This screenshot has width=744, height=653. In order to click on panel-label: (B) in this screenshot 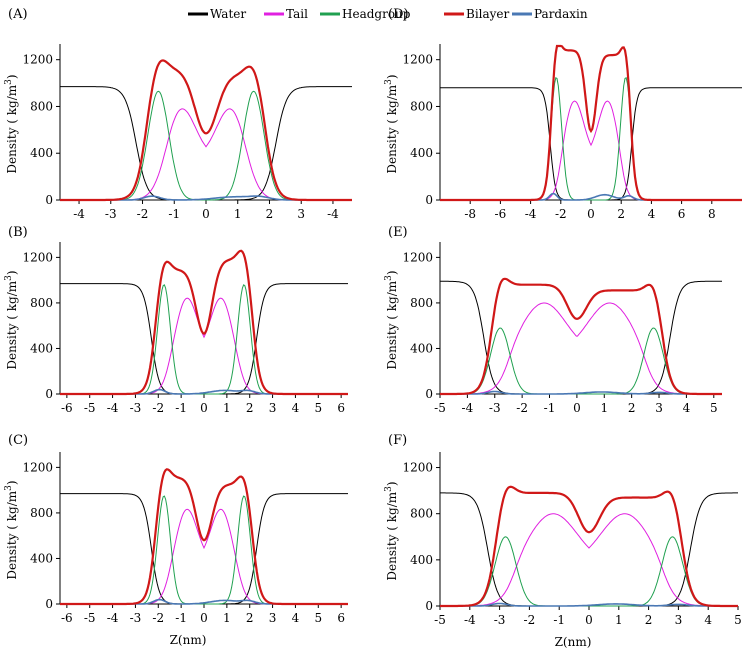, I will do `click(18, 232)`.